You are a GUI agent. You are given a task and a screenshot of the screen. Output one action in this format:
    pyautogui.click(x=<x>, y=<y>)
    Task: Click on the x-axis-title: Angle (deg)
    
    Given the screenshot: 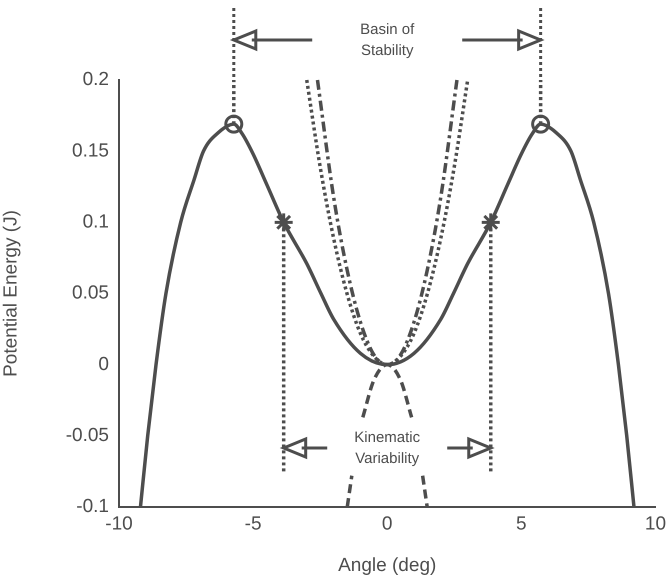 What is the action you would take?
    pyautogui.click(x=387, y=565)
    